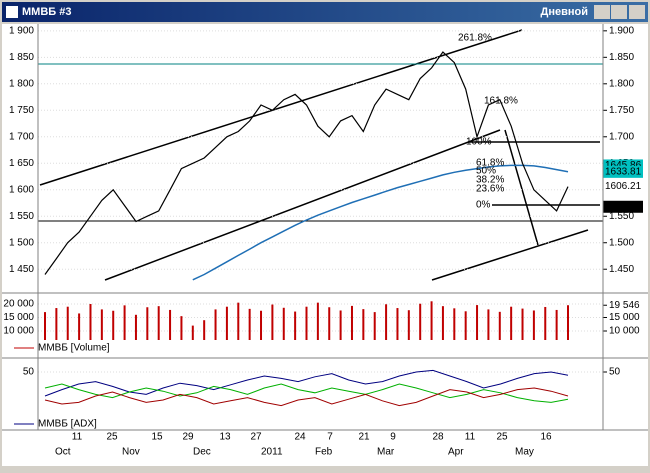 The height and width of the screenshot is (473, 650). I want to click on fib-label: 38.2%, so click(490, 180).